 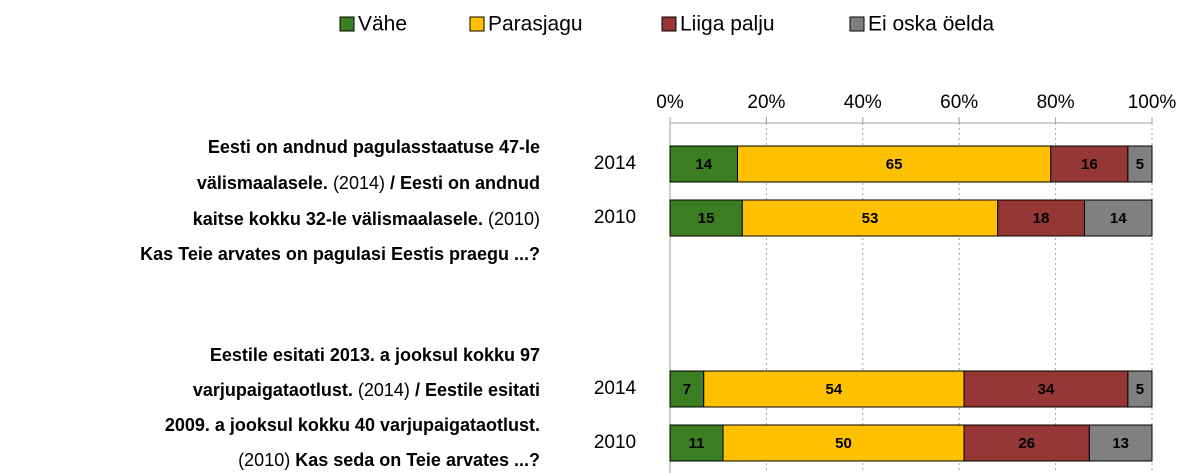 I want to click on question-line: välismaalasele. (2014) / Eesti on andnud, so click(x=368, y=183).